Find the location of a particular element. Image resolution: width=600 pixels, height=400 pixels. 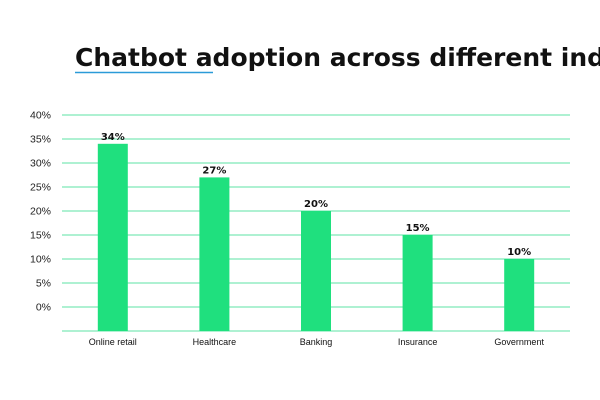

x-category-label: Healthcare is located at coordinates (215, 342).